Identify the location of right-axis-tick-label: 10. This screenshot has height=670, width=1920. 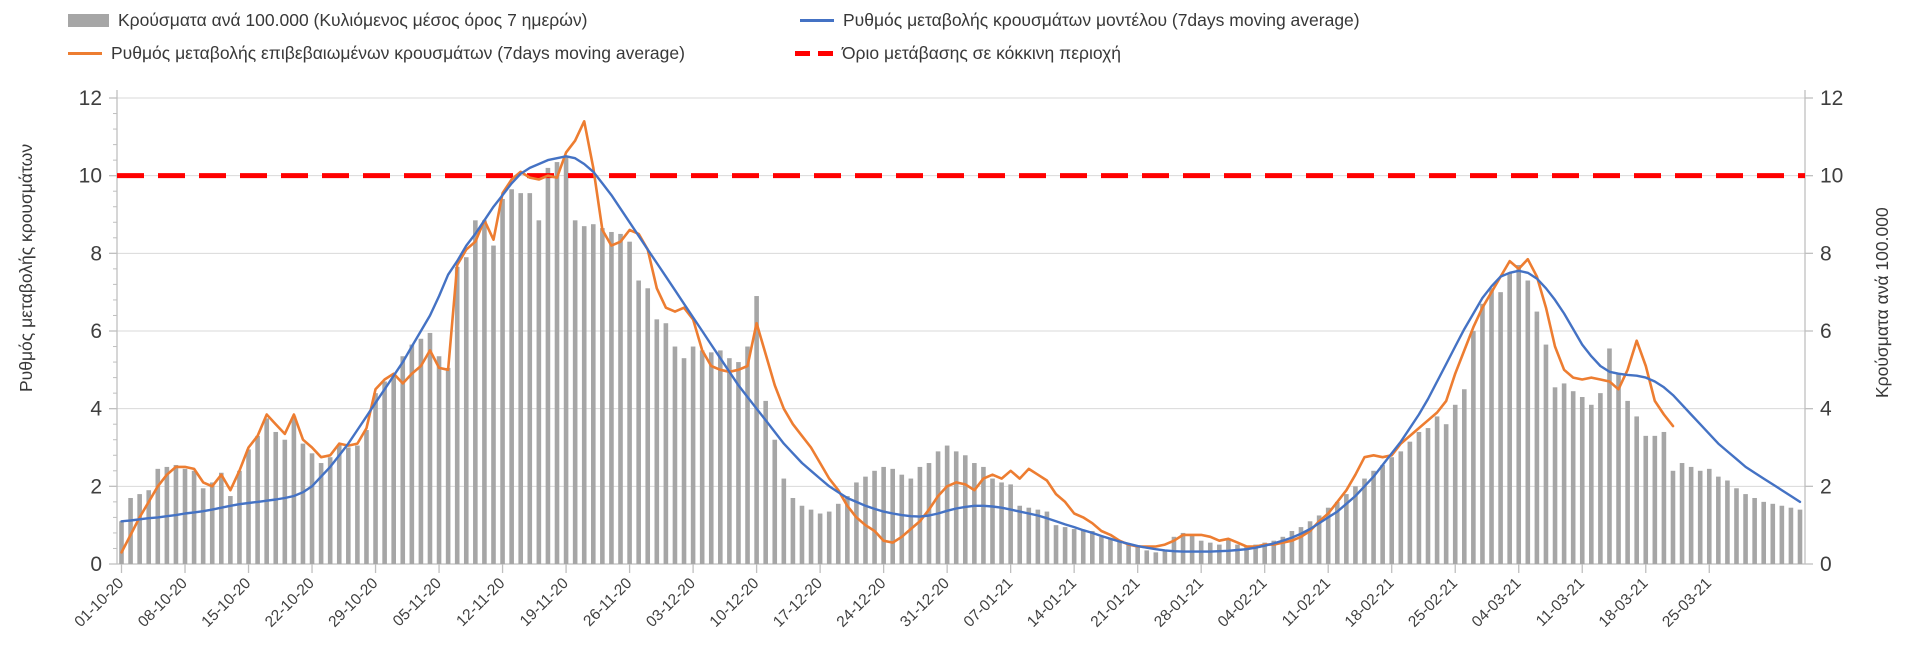
(1831, 176).